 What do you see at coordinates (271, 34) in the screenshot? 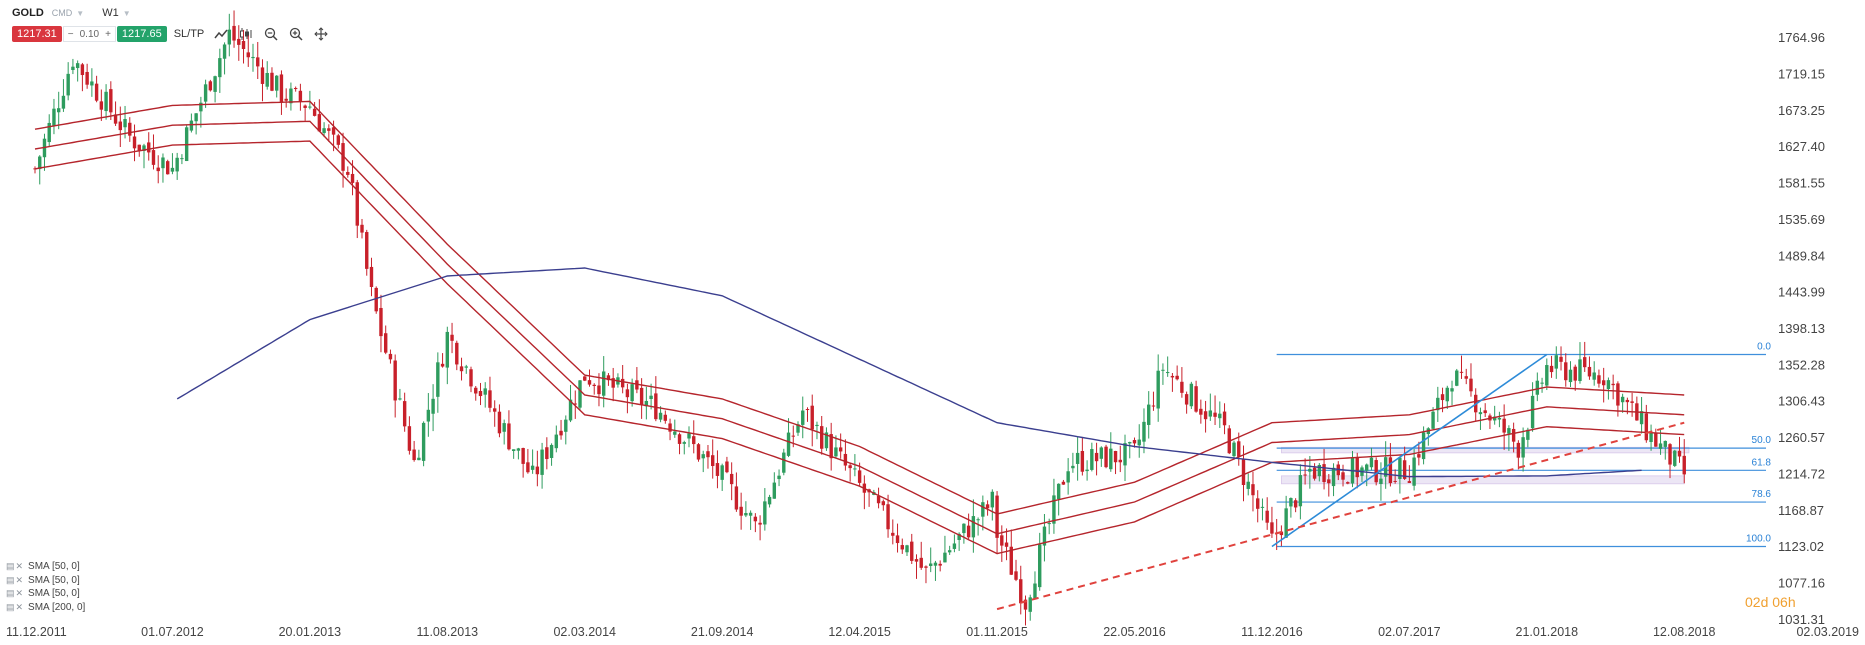
I see `zoom-out-icon` at bounding box center [271, 34].